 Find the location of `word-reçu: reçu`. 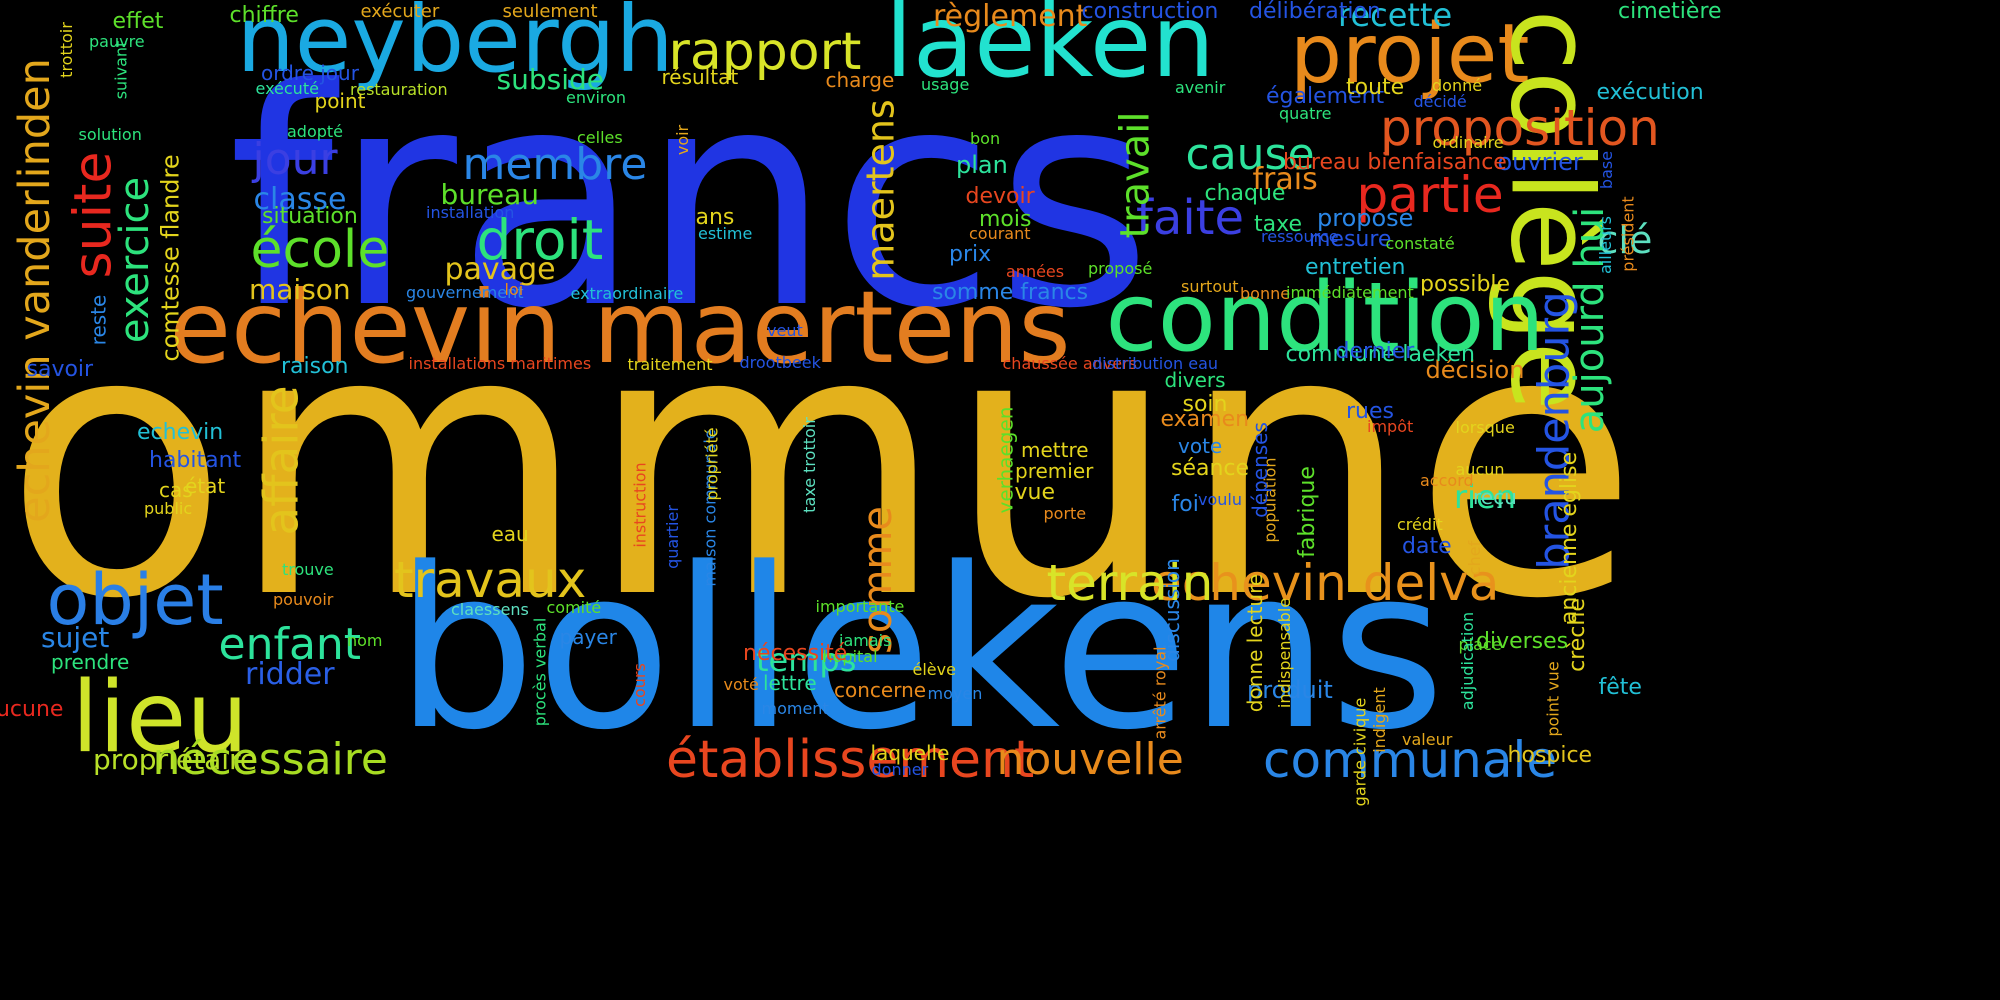

word-reçu: reçu is located at coordinates (1495, 497).